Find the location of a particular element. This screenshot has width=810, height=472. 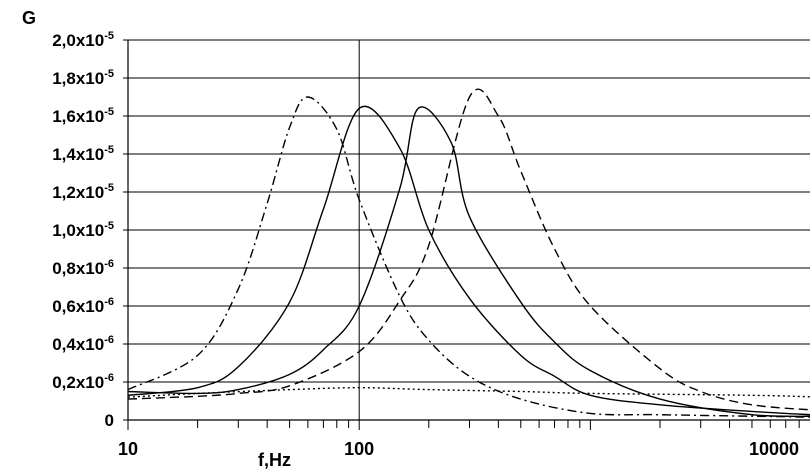

y-tick-label: 0,2x10⁻⁶ is located at coordinates (83, 382).